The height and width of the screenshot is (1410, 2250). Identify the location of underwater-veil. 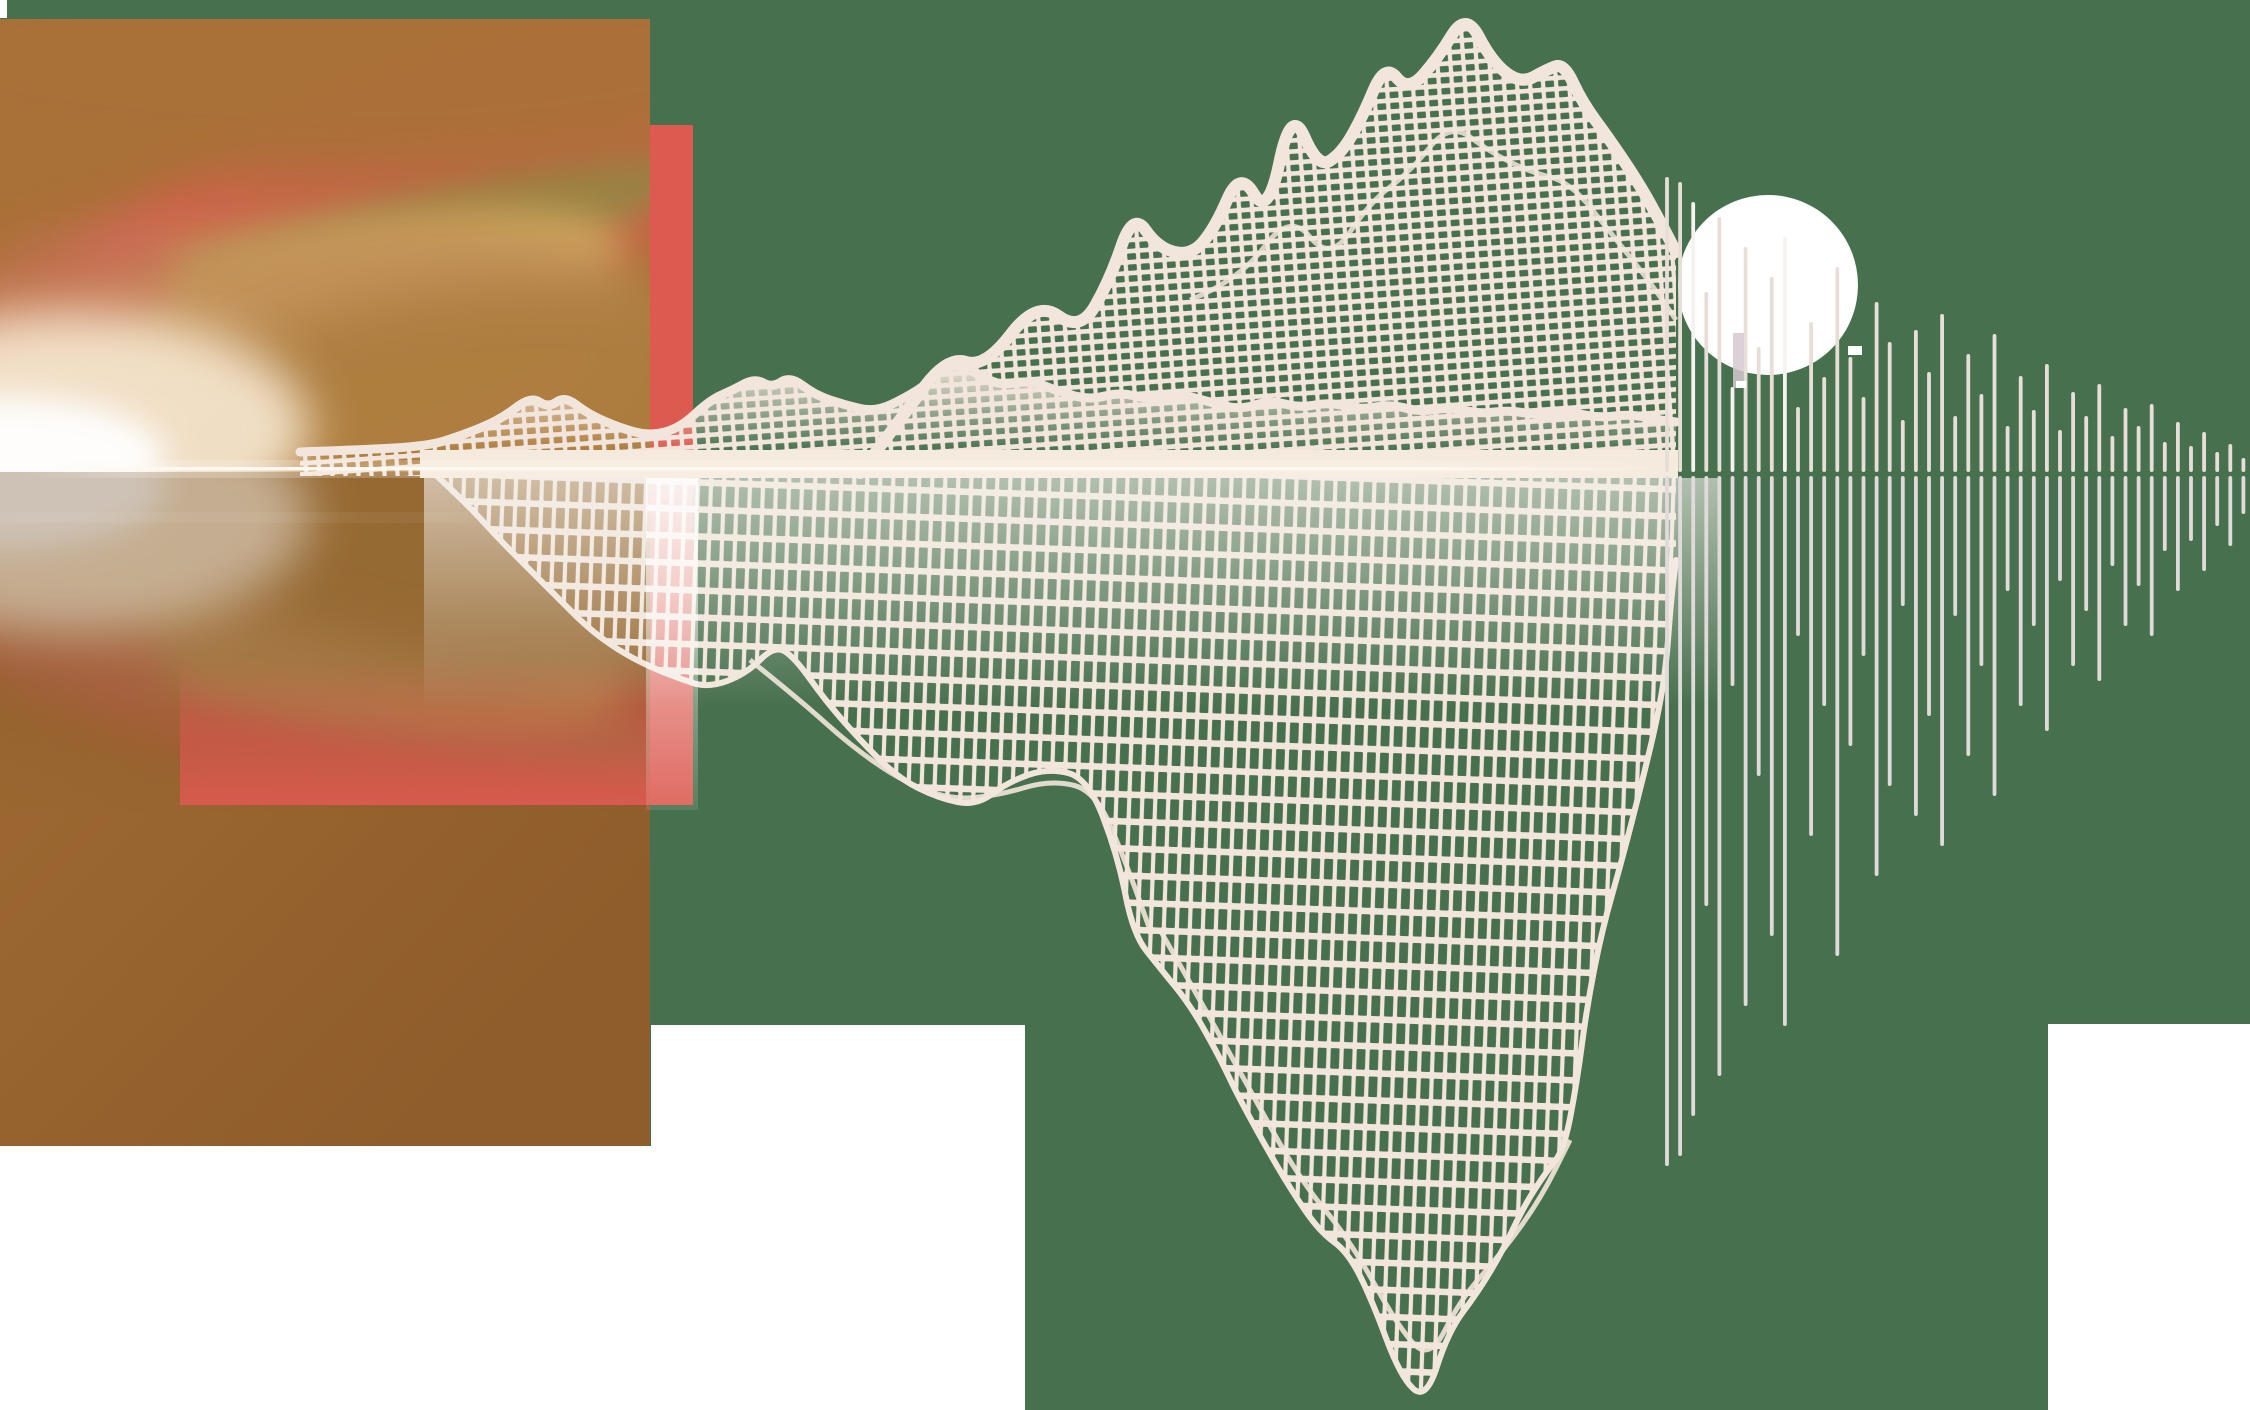
(1072, 593).